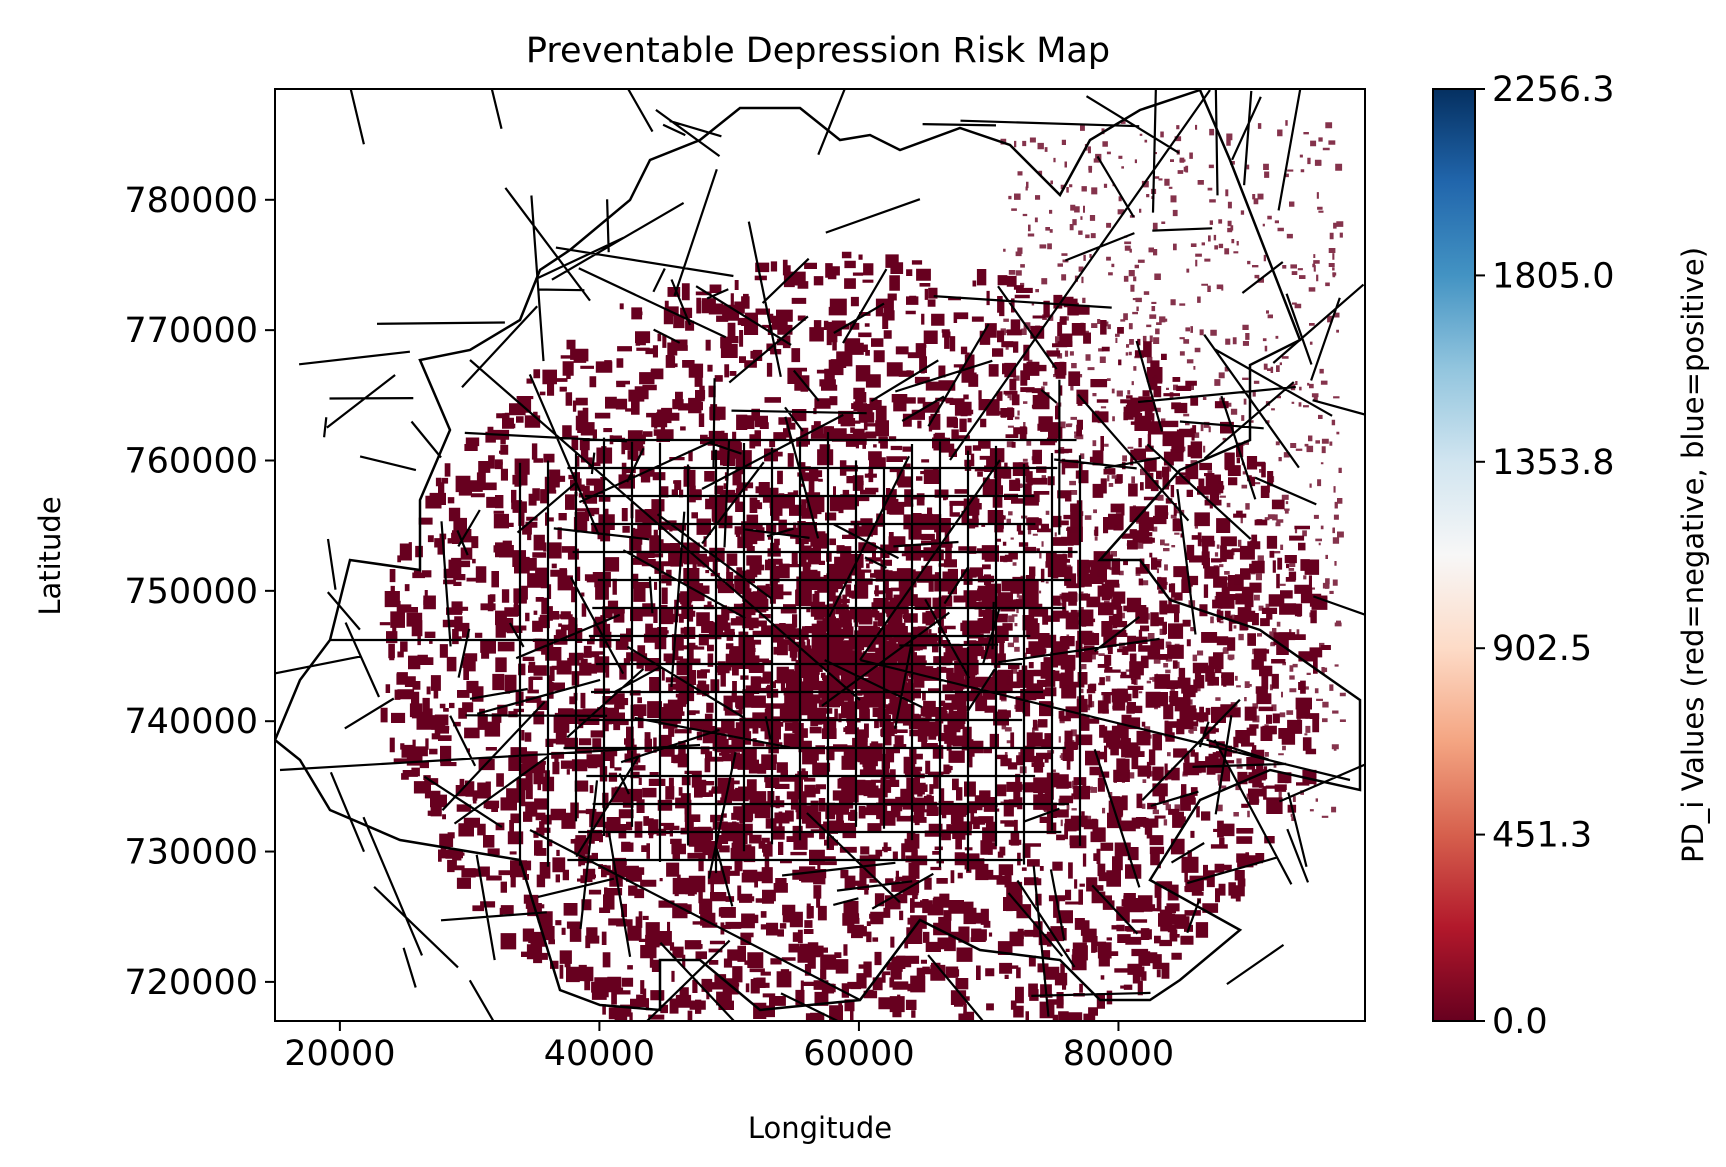  What do you see at coordinates (191, 722) in the screenshot?
I see `y-tick-label: 740000` at bounding box center [191, 722].